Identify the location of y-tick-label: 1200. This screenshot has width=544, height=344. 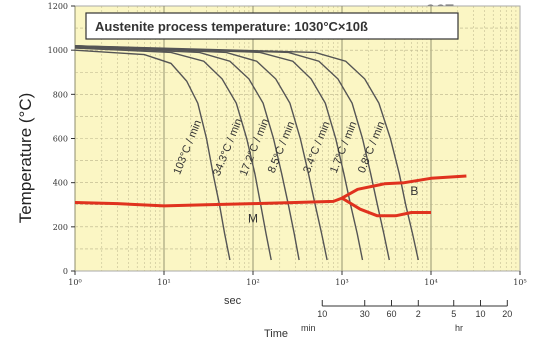
(58, 6).